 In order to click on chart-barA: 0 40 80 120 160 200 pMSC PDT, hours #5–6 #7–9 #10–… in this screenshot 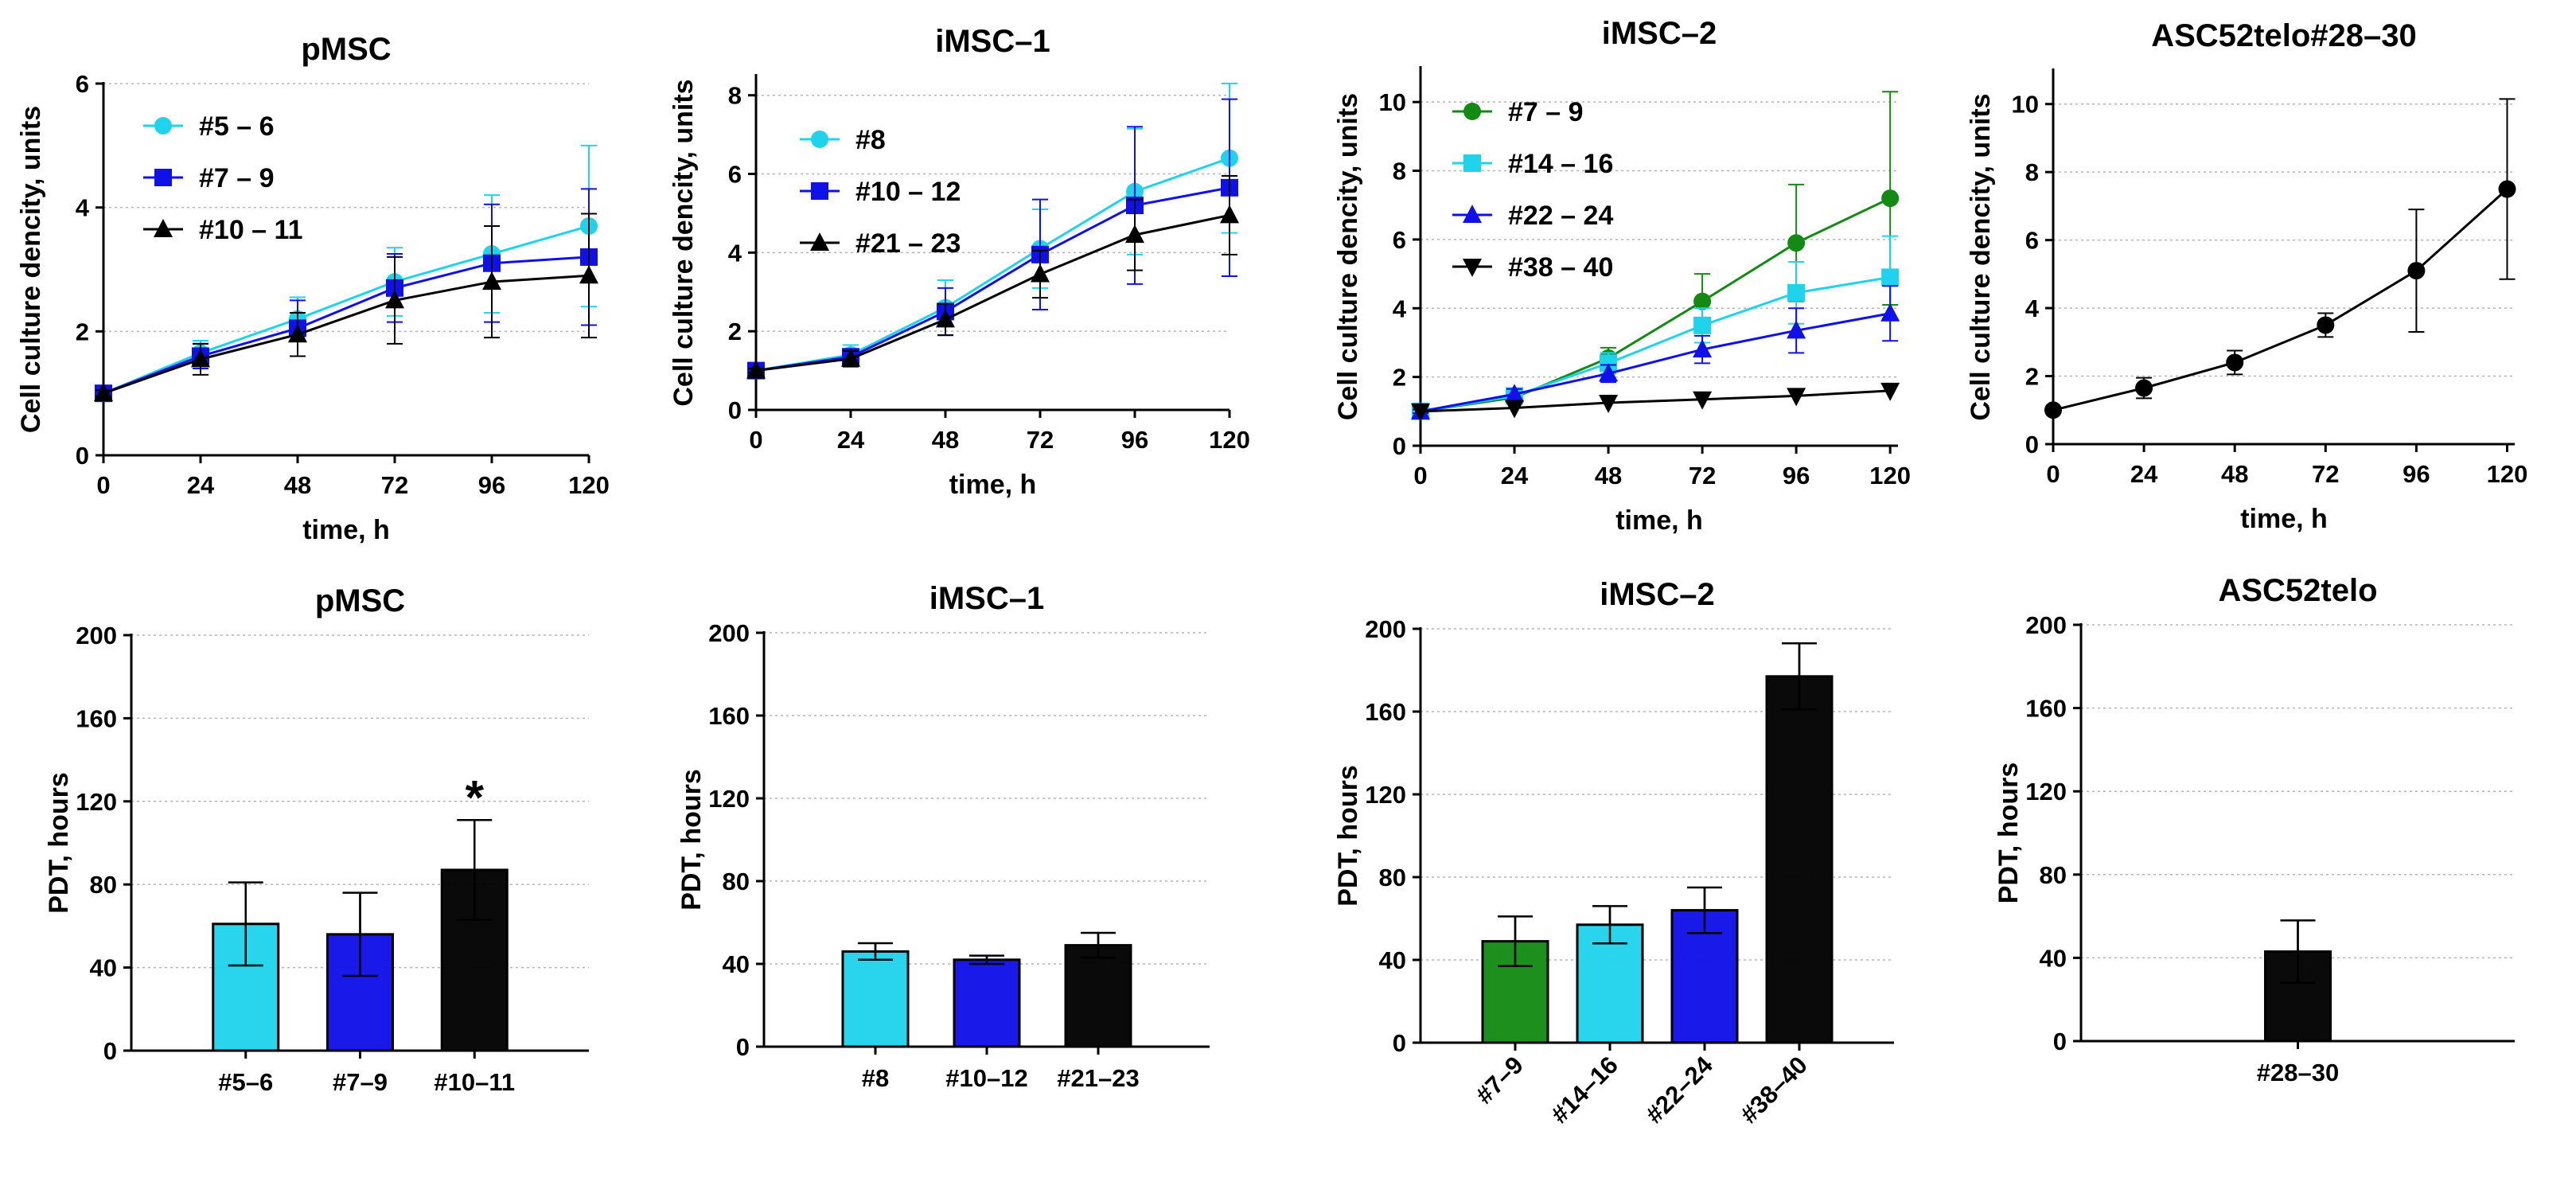, I will do `click(316, 840)`.